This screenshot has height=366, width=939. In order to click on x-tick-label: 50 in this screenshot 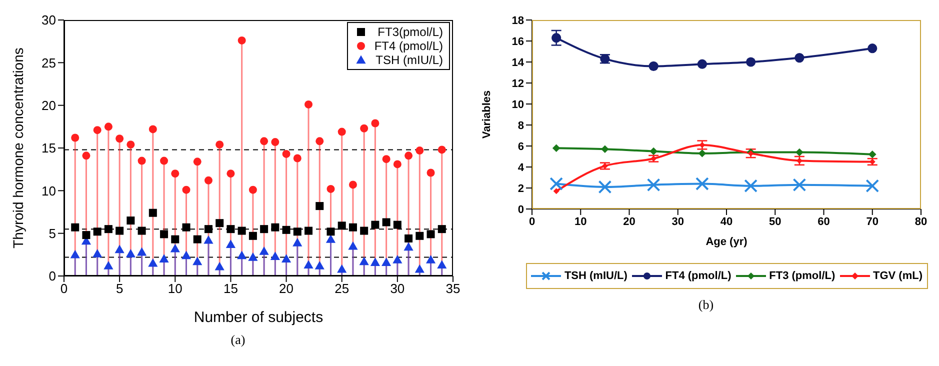, I will do `click(775, 222)`.